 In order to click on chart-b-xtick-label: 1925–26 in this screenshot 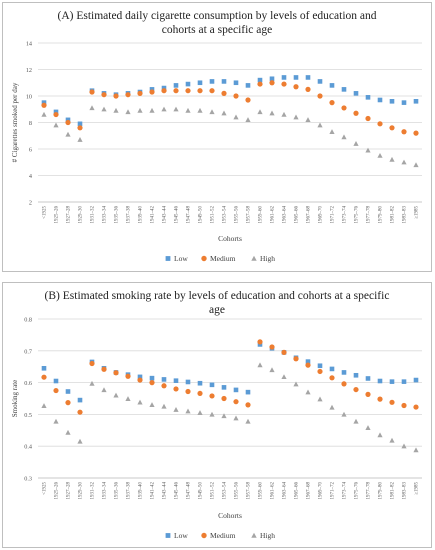, I will do `click(57, 491)`.